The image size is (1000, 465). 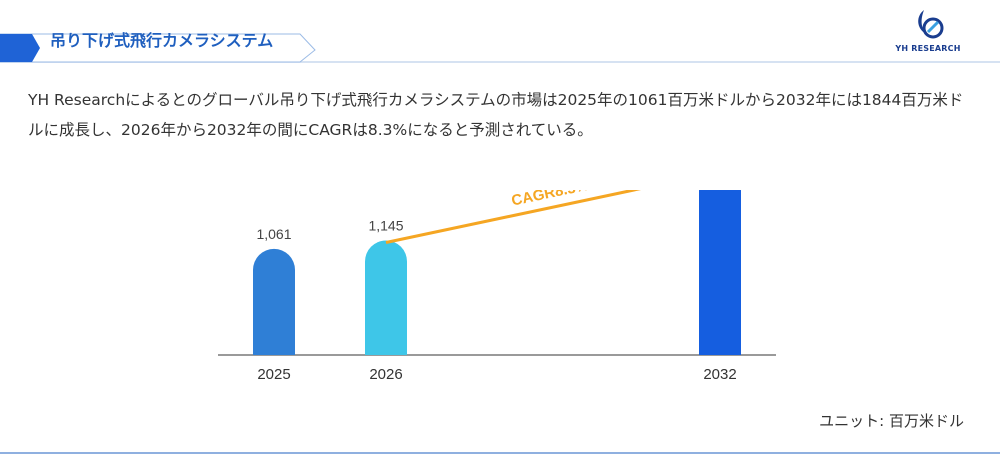 What do you see at coordinates (162, 40) in the screenshot?
I see `page-title: 吊り下げ式飛行カメラシステム` at bounding box center [162, 40].